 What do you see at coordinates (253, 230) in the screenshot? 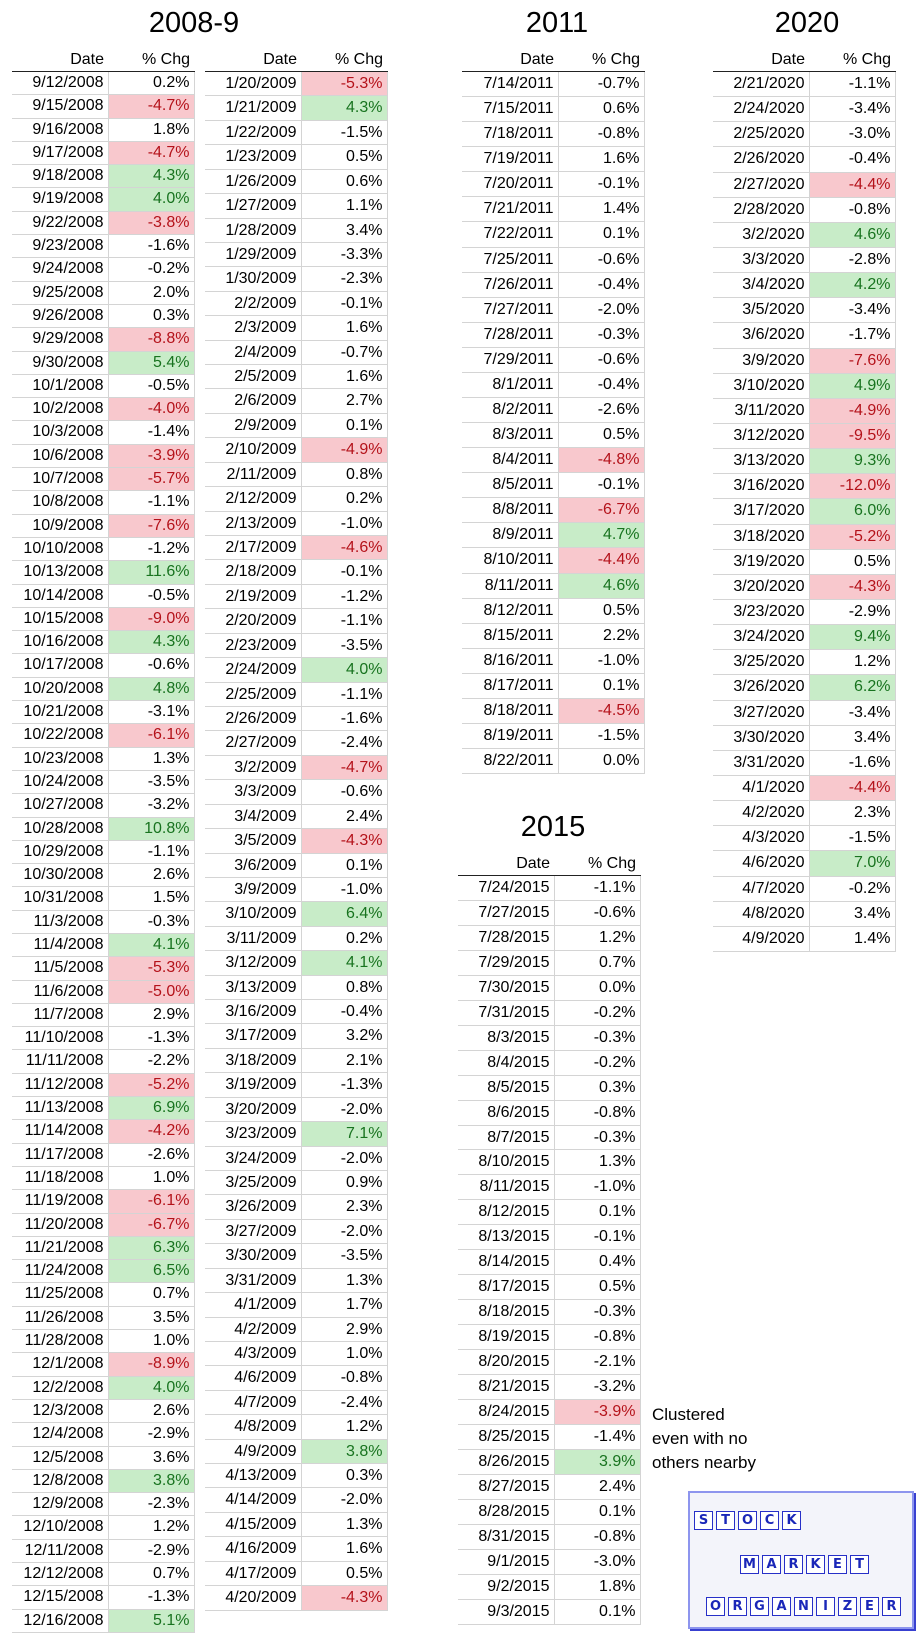
I see `date-cell: 1/28/2009` at bounding box center [253, 230].